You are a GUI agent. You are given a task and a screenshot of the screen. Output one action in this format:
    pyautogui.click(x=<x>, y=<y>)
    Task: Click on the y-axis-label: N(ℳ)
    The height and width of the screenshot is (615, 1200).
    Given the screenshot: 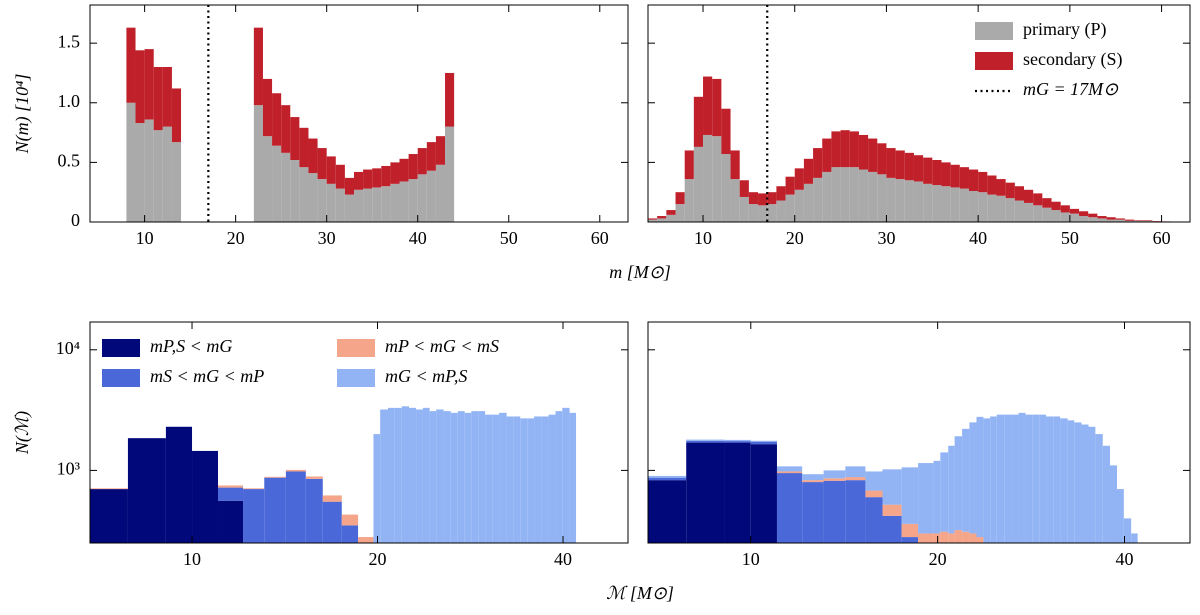 What is the action you would take?
    pyautogui.click(x=22, y=433)
    